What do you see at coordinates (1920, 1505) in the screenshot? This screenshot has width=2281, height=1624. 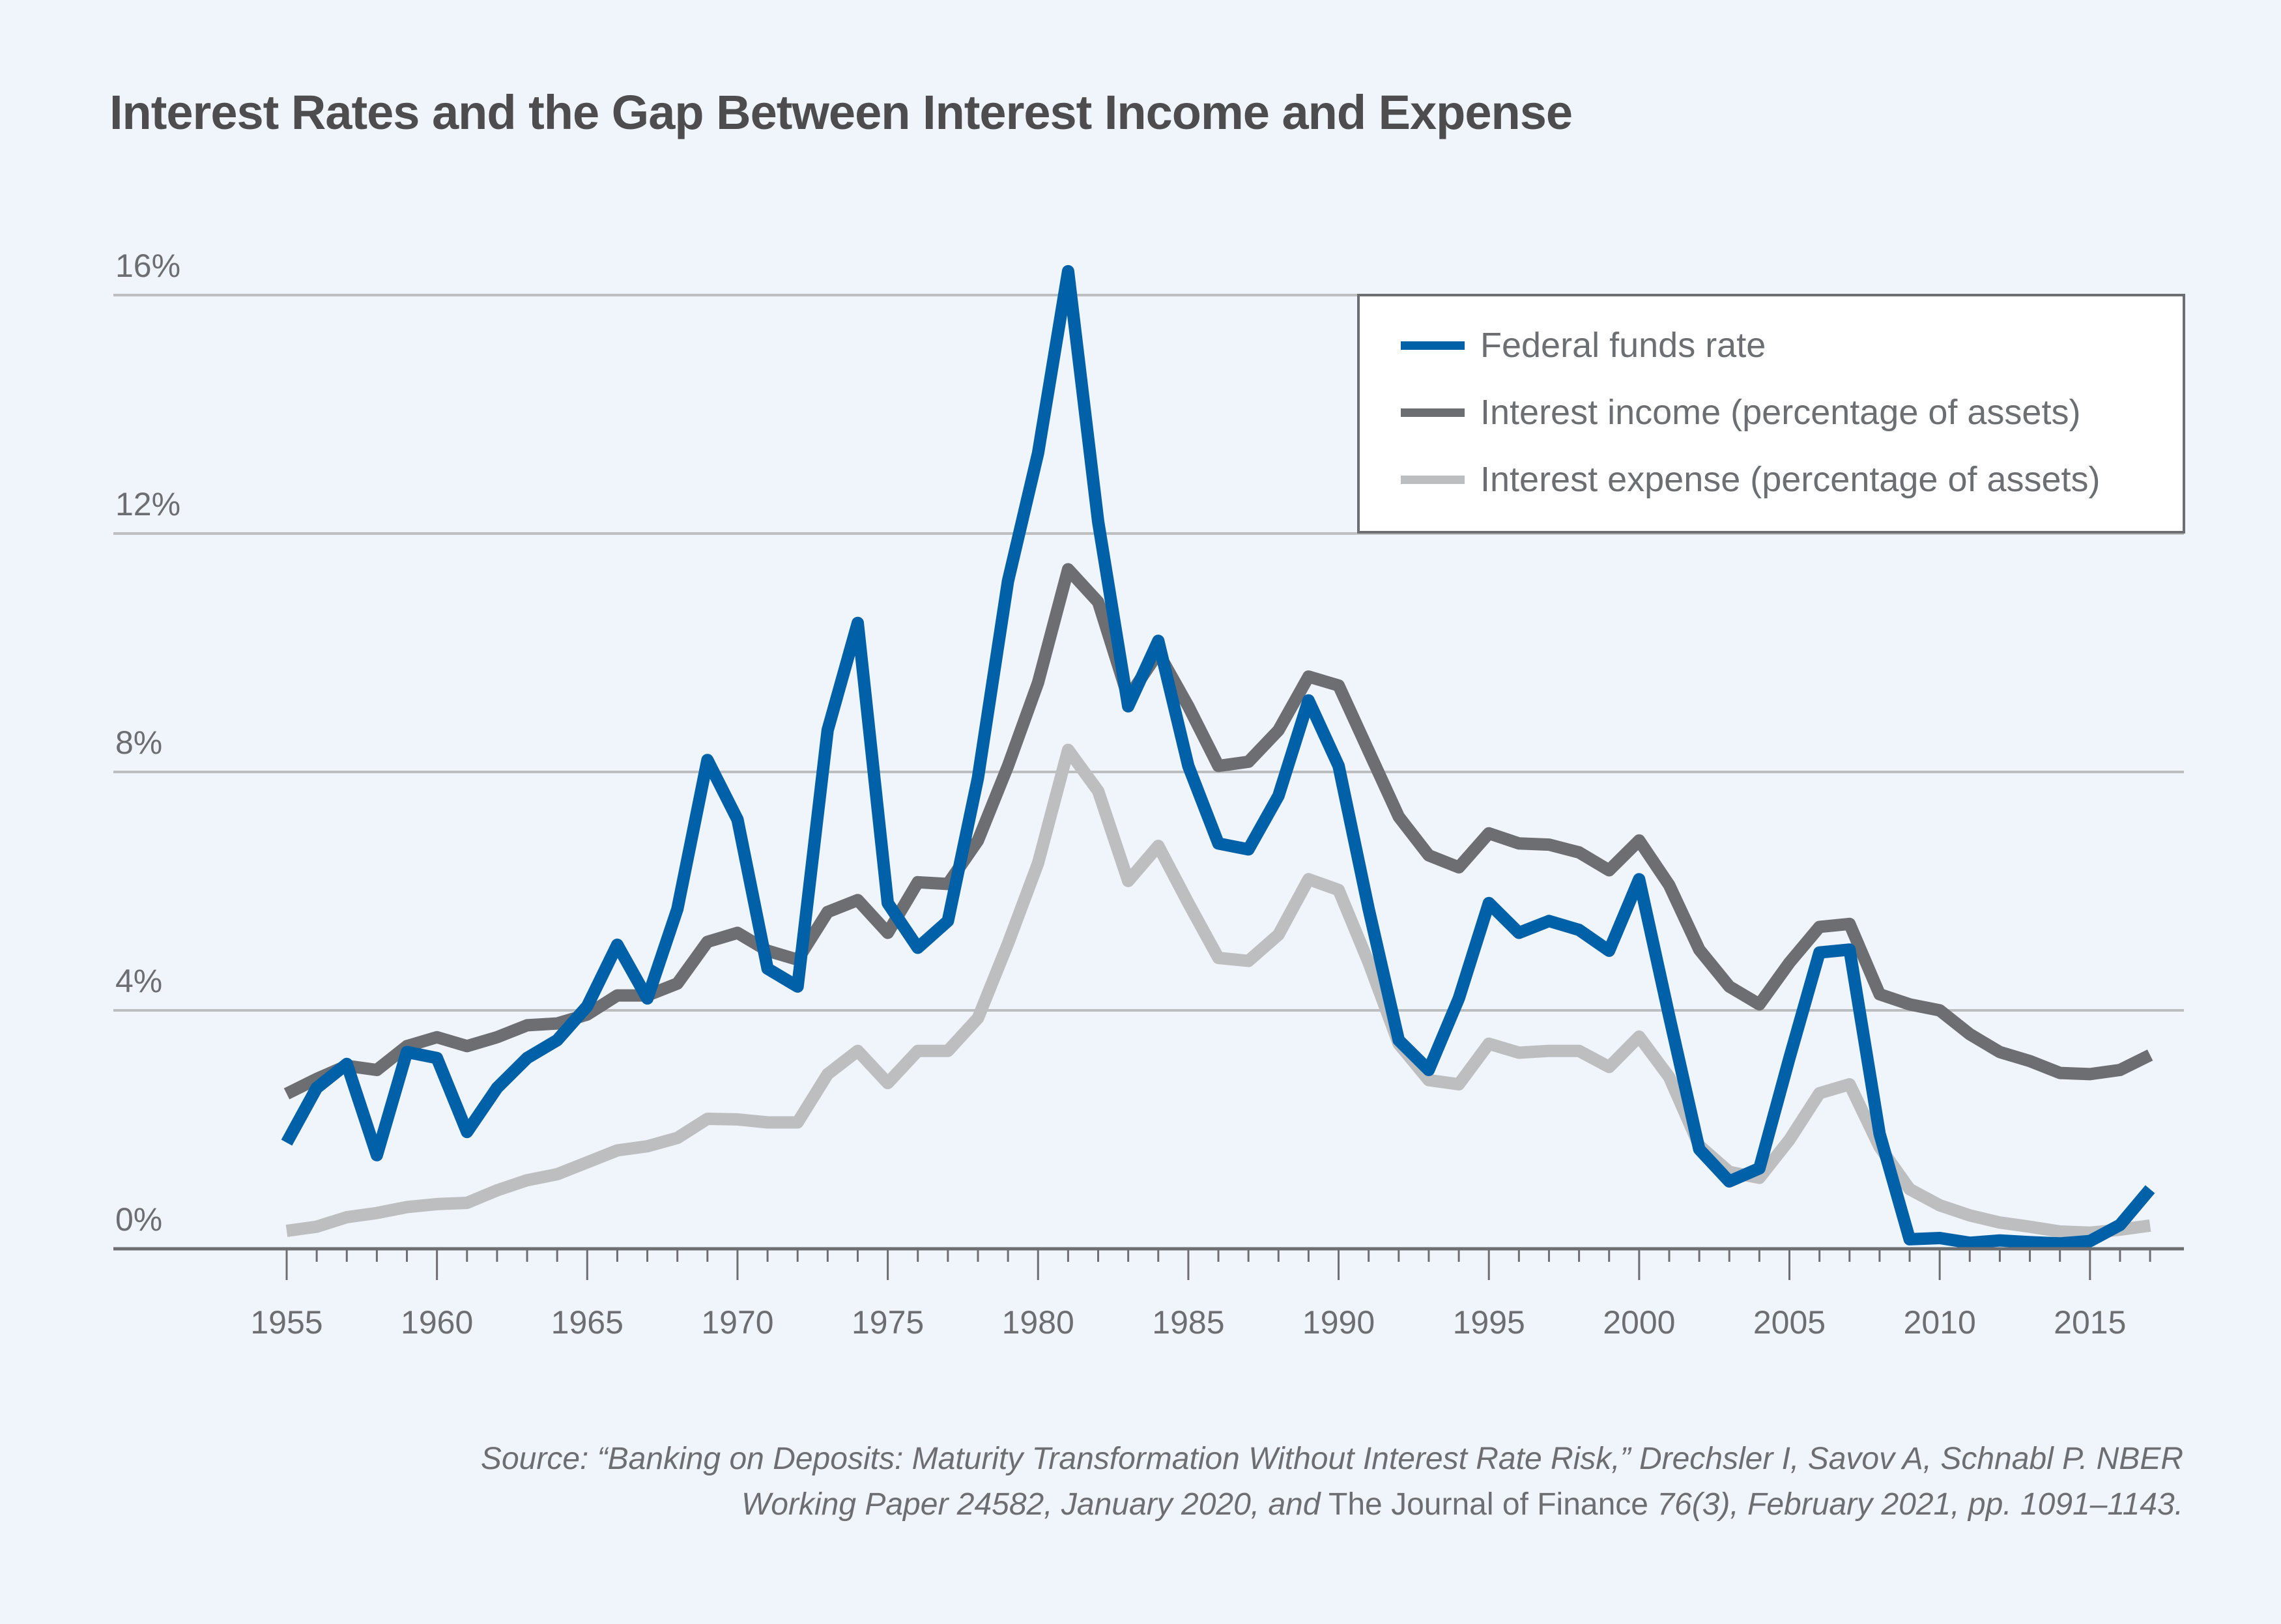 I see `source-line-2b: 76(3), February 2021, pp. 1091–1143.` at bounding box center [1920, 1505].